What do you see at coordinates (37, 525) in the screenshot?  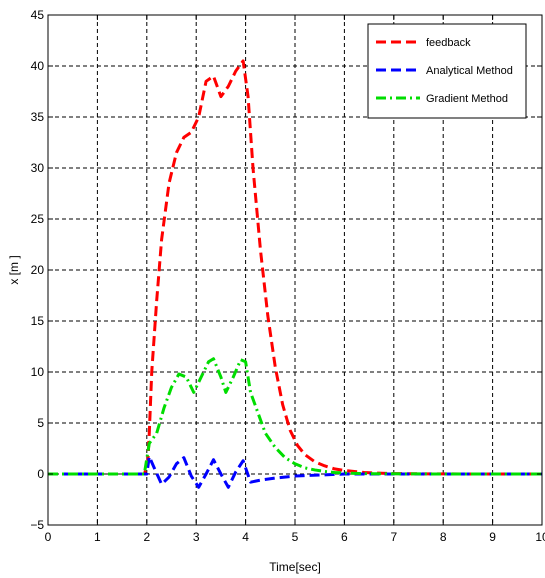 I see `y-tick-label: −5` at bounding box center [37, 525].